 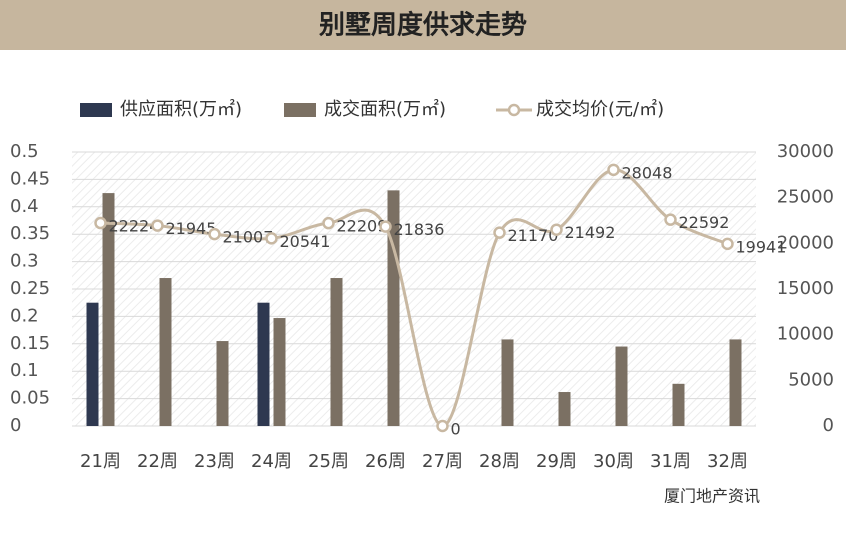 I want to click on y-tick-label: 0.5, so click(x=24, y=151).